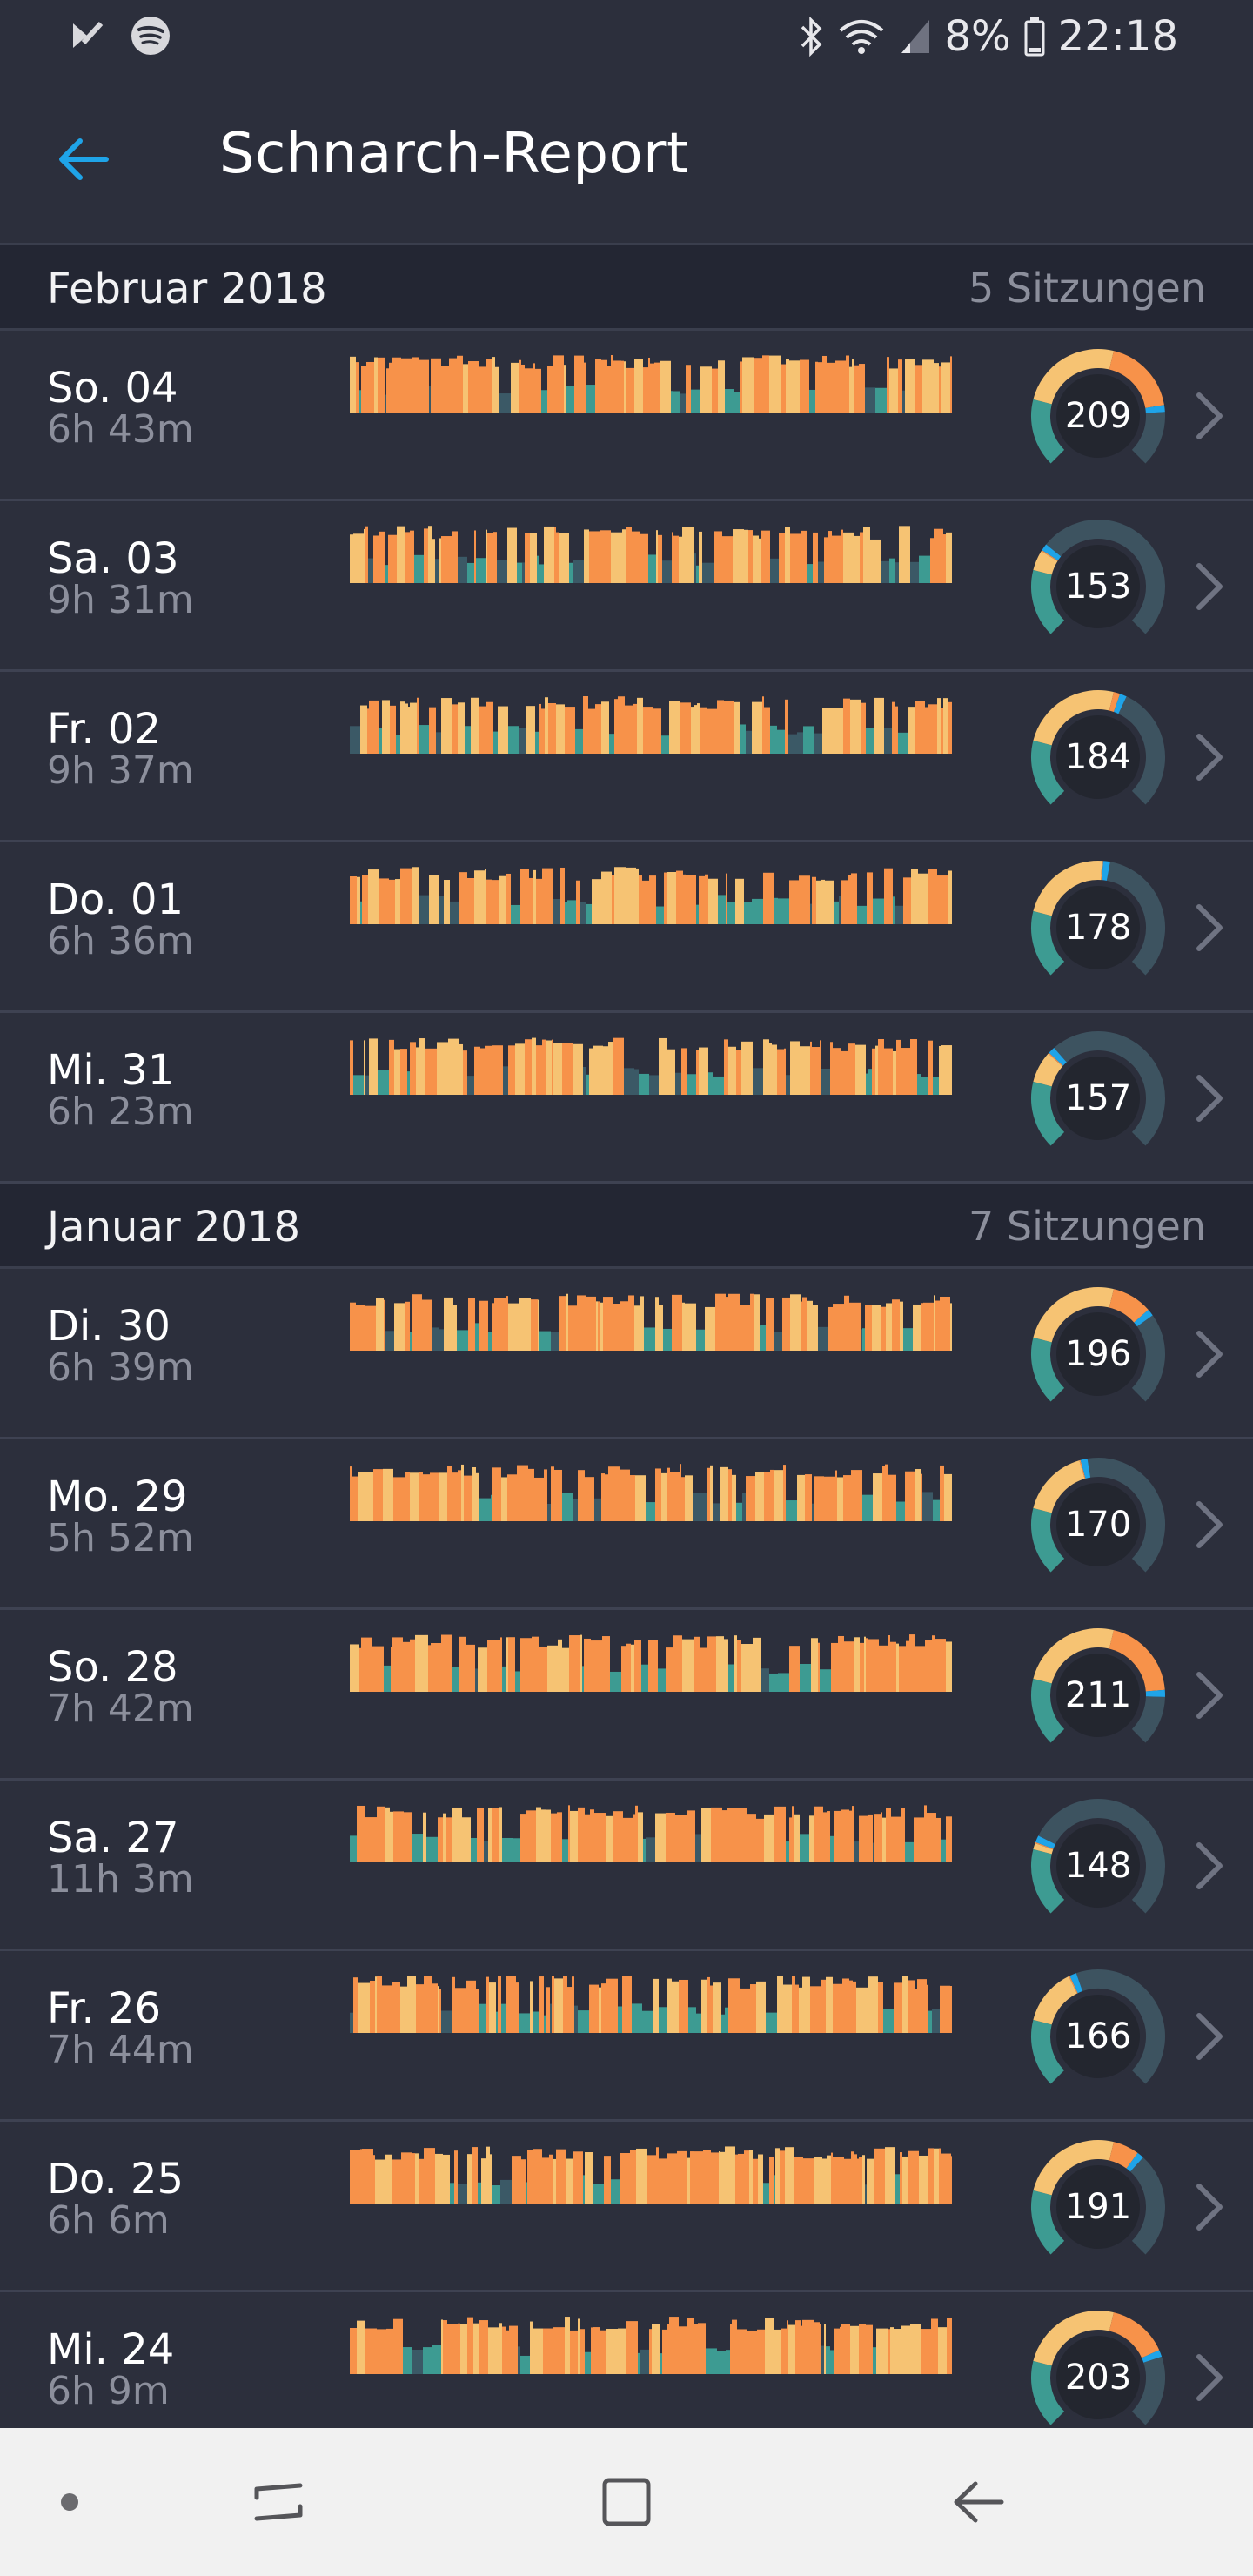  What do you see at coordinates (626, 1524) in the screenshot?
I see `session-row: Mo. 29 5h 52m 170` at bounding box center [626, 1524].